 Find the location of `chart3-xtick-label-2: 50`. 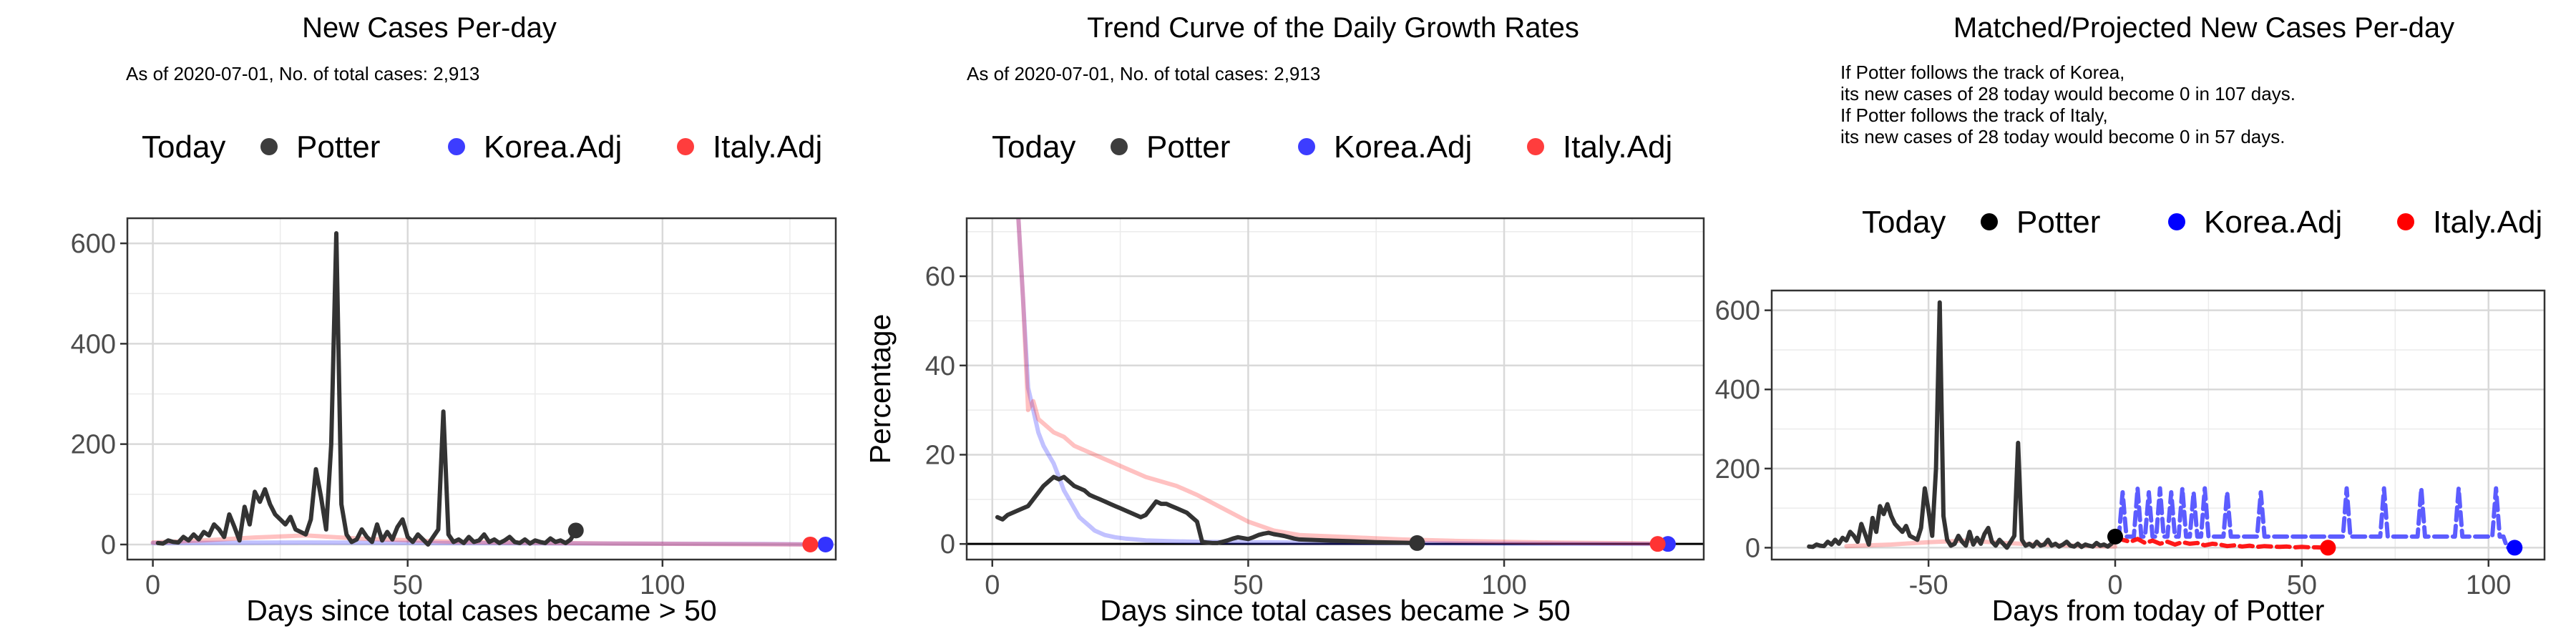

chart3-xtick-label-2: 50 is located at coordinates (2302, 585).